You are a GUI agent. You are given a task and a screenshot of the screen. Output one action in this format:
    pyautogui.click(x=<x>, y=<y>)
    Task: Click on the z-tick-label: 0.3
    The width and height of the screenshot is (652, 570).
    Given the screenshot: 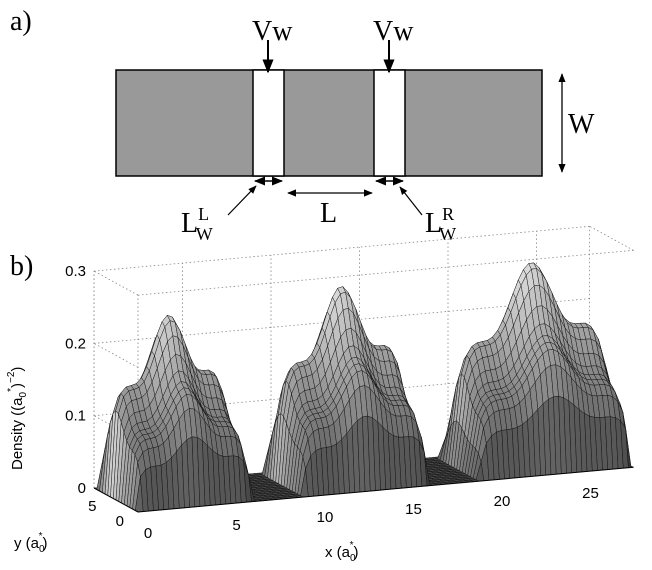 What is the action you would take?
    pyautogui.click(x=75, y=271)
    